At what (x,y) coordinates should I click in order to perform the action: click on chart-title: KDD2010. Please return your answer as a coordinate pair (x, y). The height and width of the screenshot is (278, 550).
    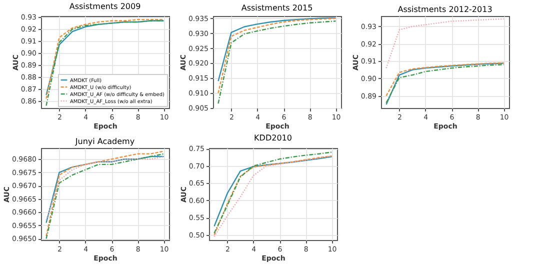
    Looking at the image, I should click on (273, 138).